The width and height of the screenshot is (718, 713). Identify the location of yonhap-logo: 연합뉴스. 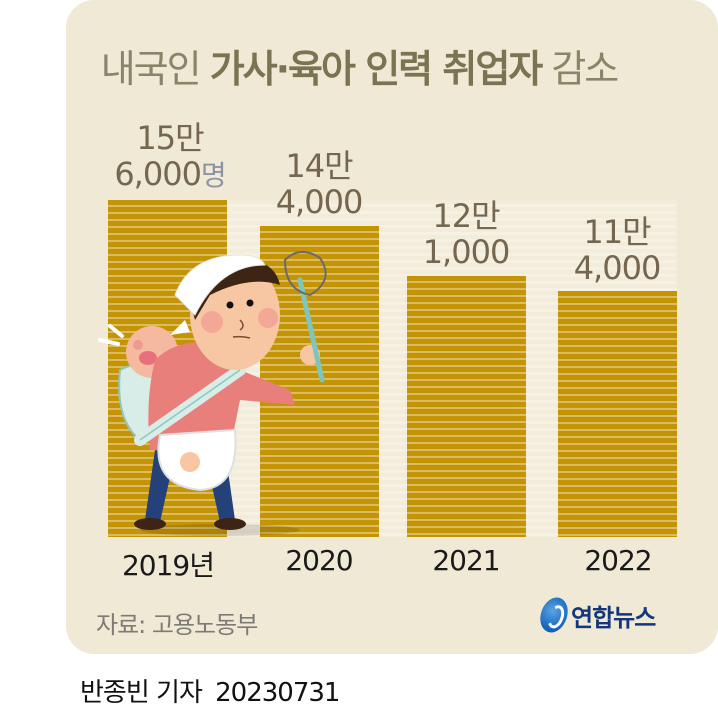
(595, 615).